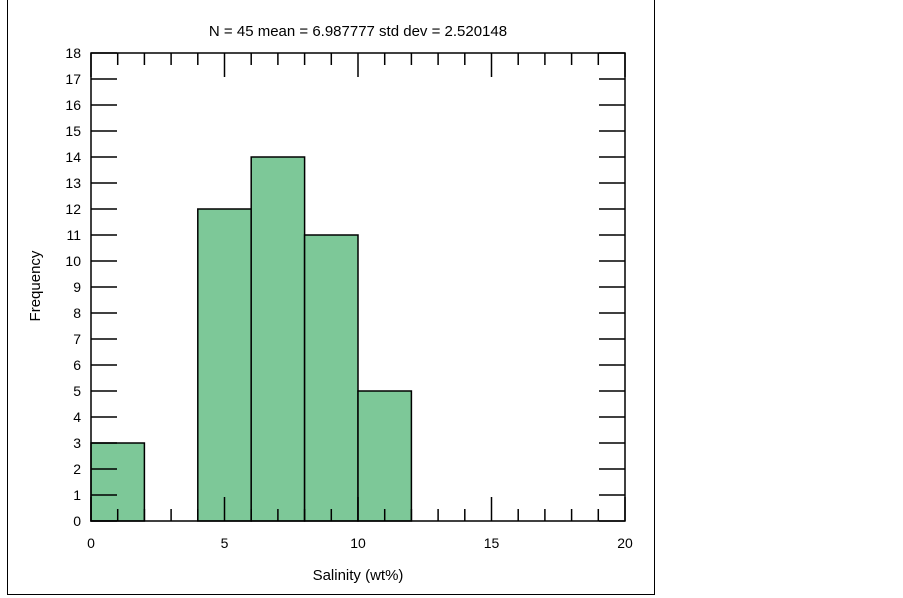  I want to click on y-tick-label: 14, so click(73, 157).